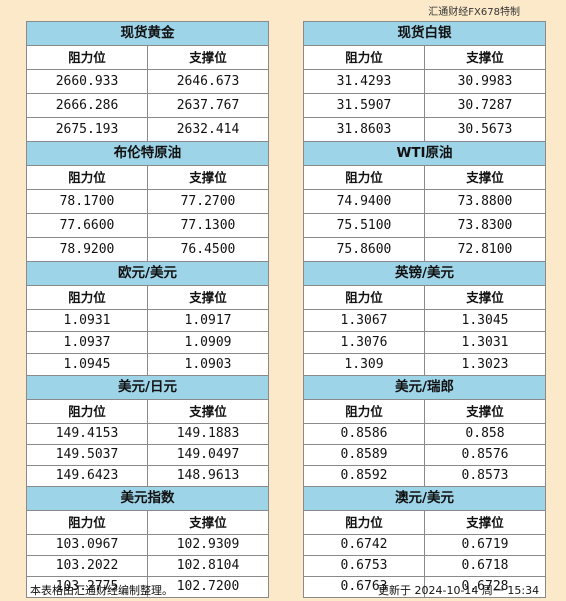 Image resolution: width=566 pixels, height=601 pixels. What do you see at coordinates (485, 544) in the screenshot?
I see `support-value: 0.6719` at bounding box center [485, 544].